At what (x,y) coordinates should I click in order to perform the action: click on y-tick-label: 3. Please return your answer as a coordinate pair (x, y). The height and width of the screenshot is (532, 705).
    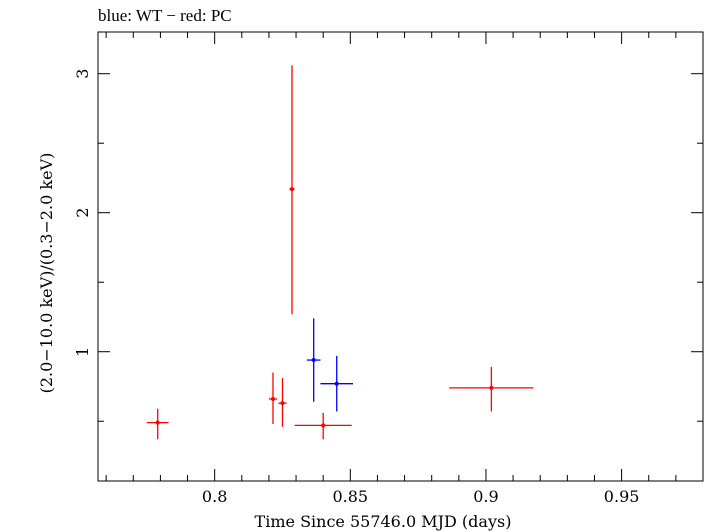
    Looking at the image, I should click on (82, 74).